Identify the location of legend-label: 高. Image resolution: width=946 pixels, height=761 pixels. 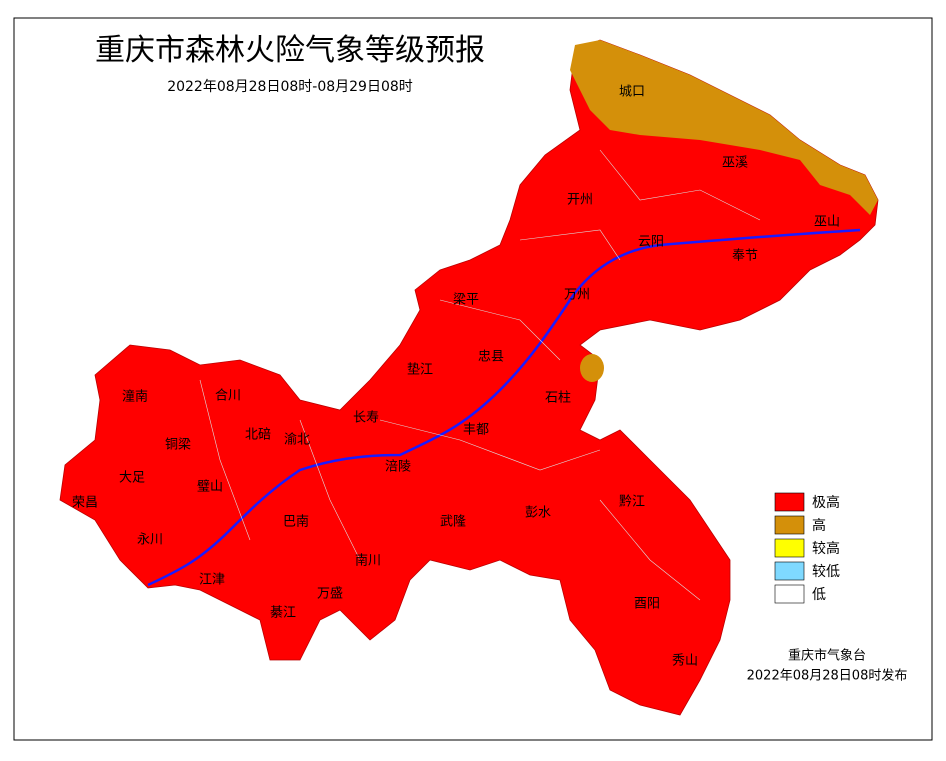
(819, 525).